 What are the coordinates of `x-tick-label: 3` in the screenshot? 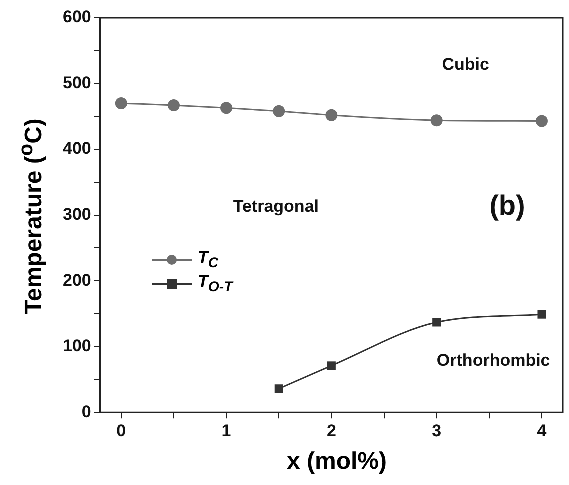 It's located at (437, 430).